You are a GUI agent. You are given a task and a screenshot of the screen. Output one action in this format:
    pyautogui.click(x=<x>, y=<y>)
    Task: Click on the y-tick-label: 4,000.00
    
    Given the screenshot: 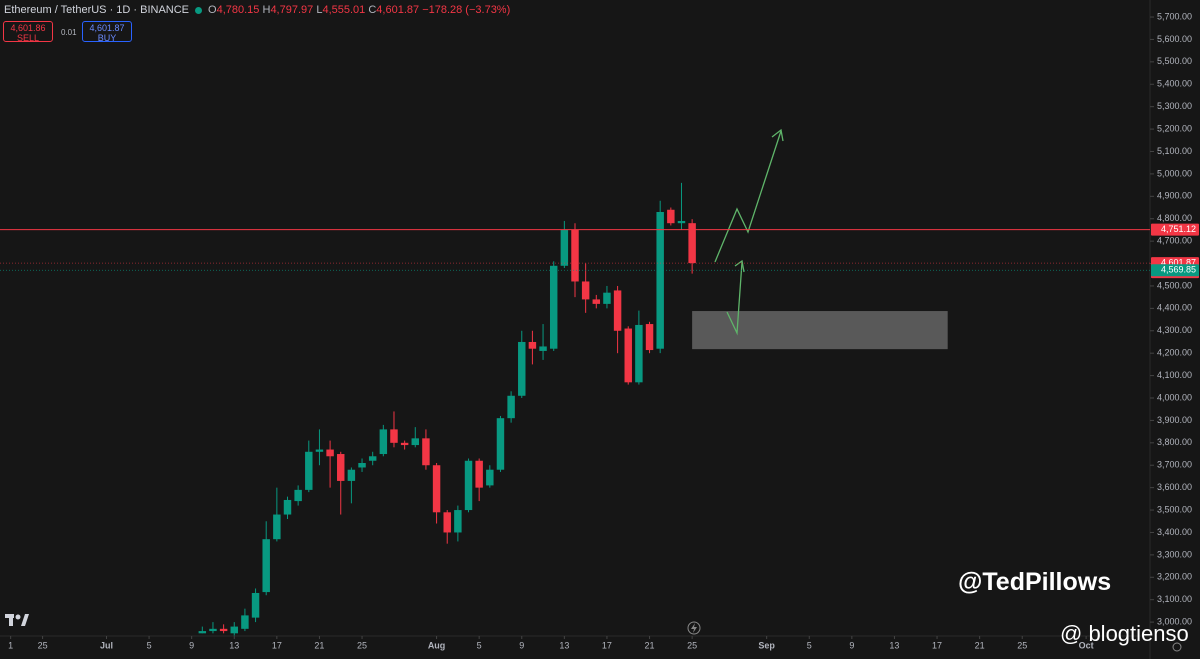 What is the action you would take?
    pyautogui.click(x=1174, y=397)
    